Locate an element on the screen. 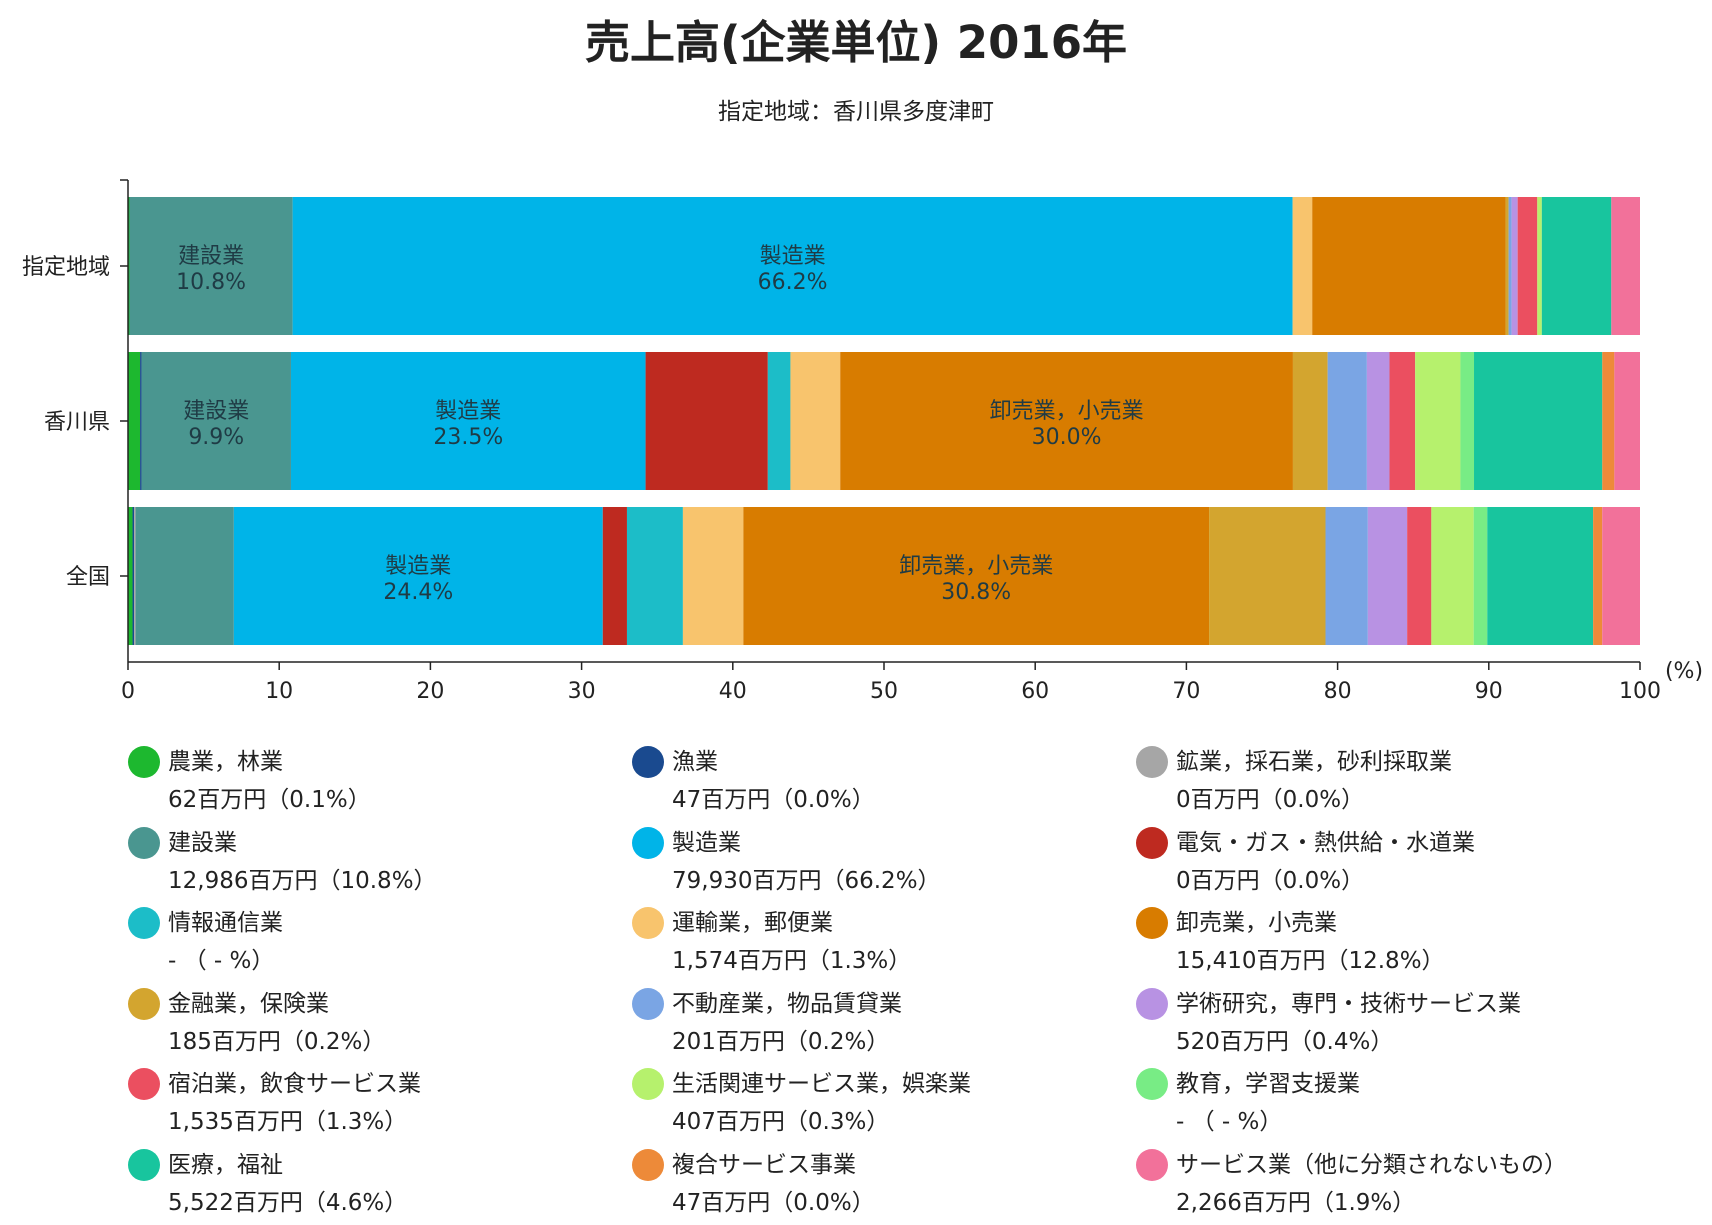 The image size is (1712, 1225). legend-name: 建設業 is located at coordinates (202, 842).